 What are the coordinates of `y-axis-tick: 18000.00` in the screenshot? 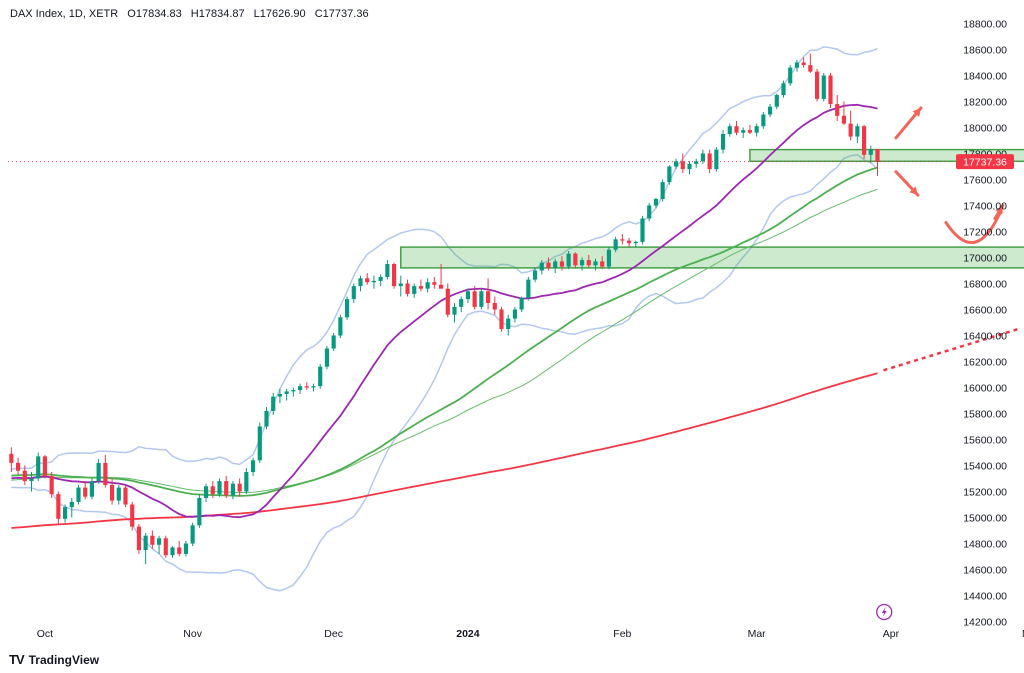 It's located at (985, 129).